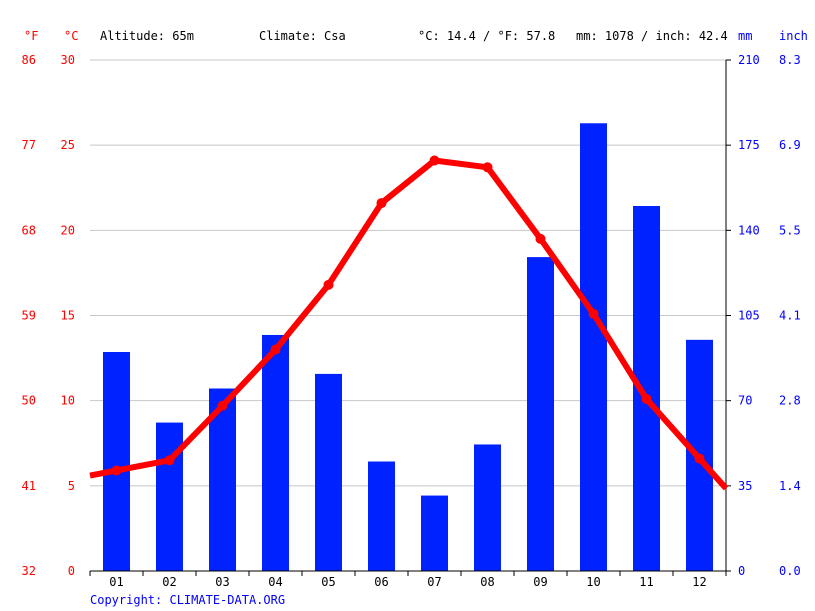  I want to click on y-tick-celsius: 15, so click(68, 316).